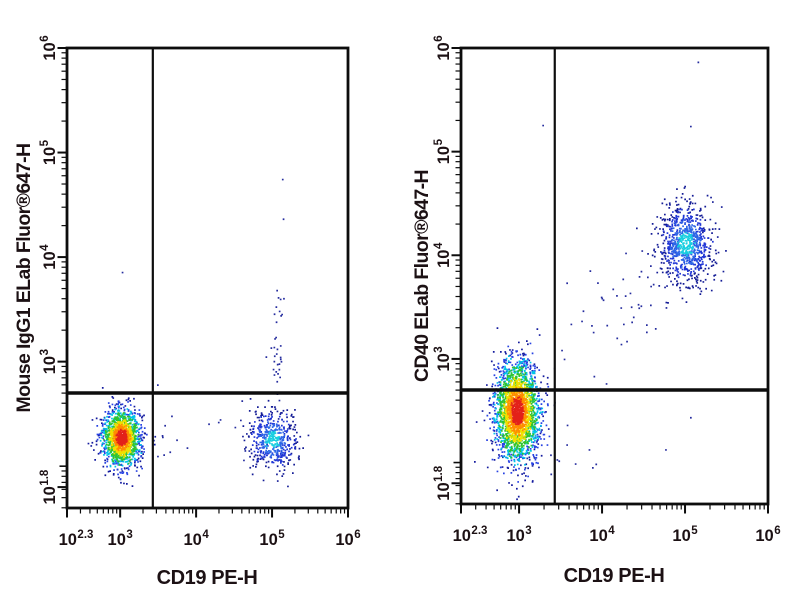  I want to click on y-axis-title: CD40 ELab Fluor®647-H, so click(422, 276).